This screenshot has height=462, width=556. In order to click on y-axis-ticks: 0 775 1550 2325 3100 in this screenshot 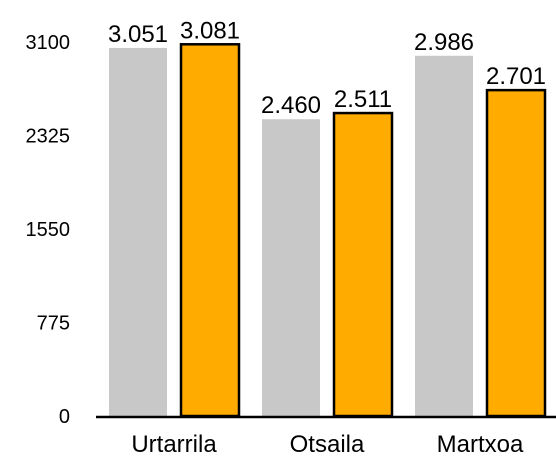, I will do `click(48, 230)`.